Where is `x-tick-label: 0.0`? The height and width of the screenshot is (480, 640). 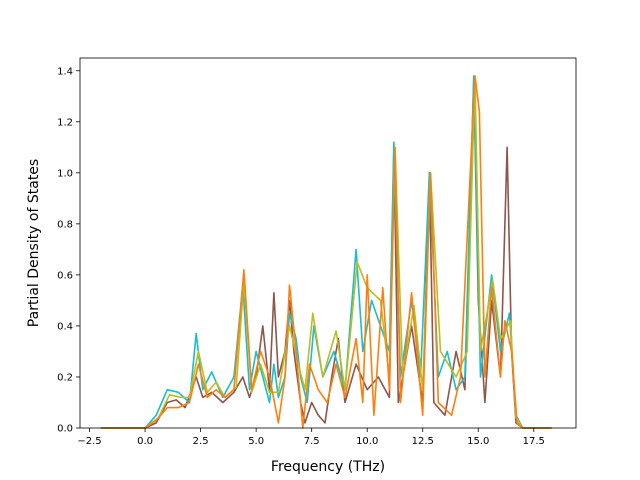
x-tick-label: 0.0 is located at coordinates (145, 441).